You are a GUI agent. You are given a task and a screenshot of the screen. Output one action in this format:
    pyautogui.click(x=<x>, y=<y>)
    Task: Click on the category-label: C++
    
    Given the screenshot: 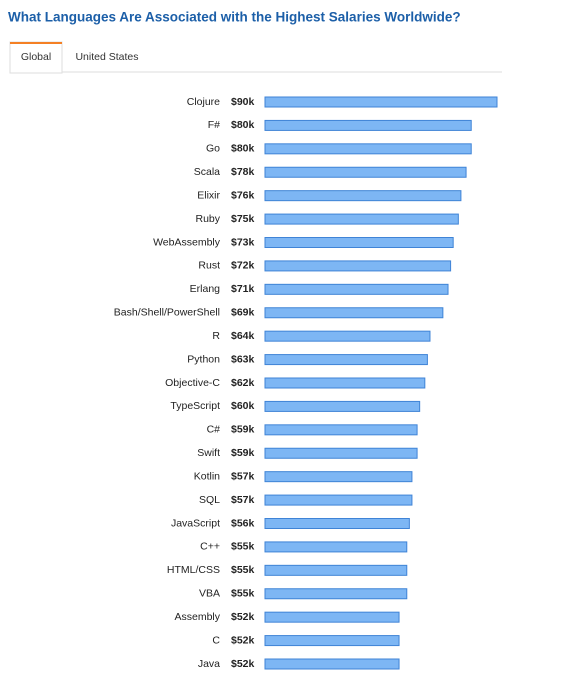 What is the action you would take?
    pyautogui.click(x=210, y=547)
    